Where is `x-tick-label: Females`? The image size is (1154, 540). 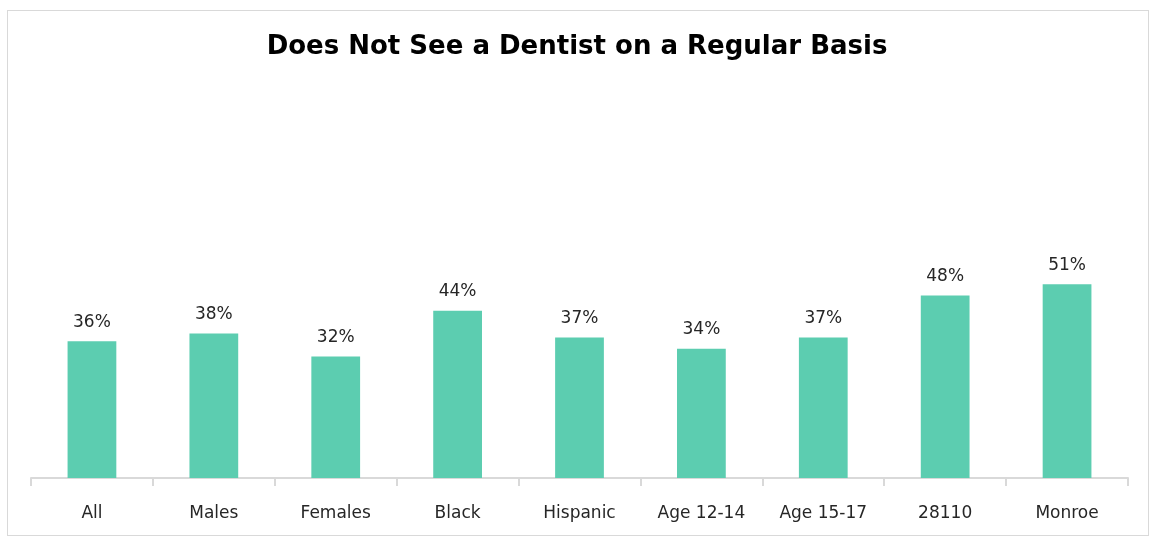 x-tick-label: Females is located at coordinates (336, 511).